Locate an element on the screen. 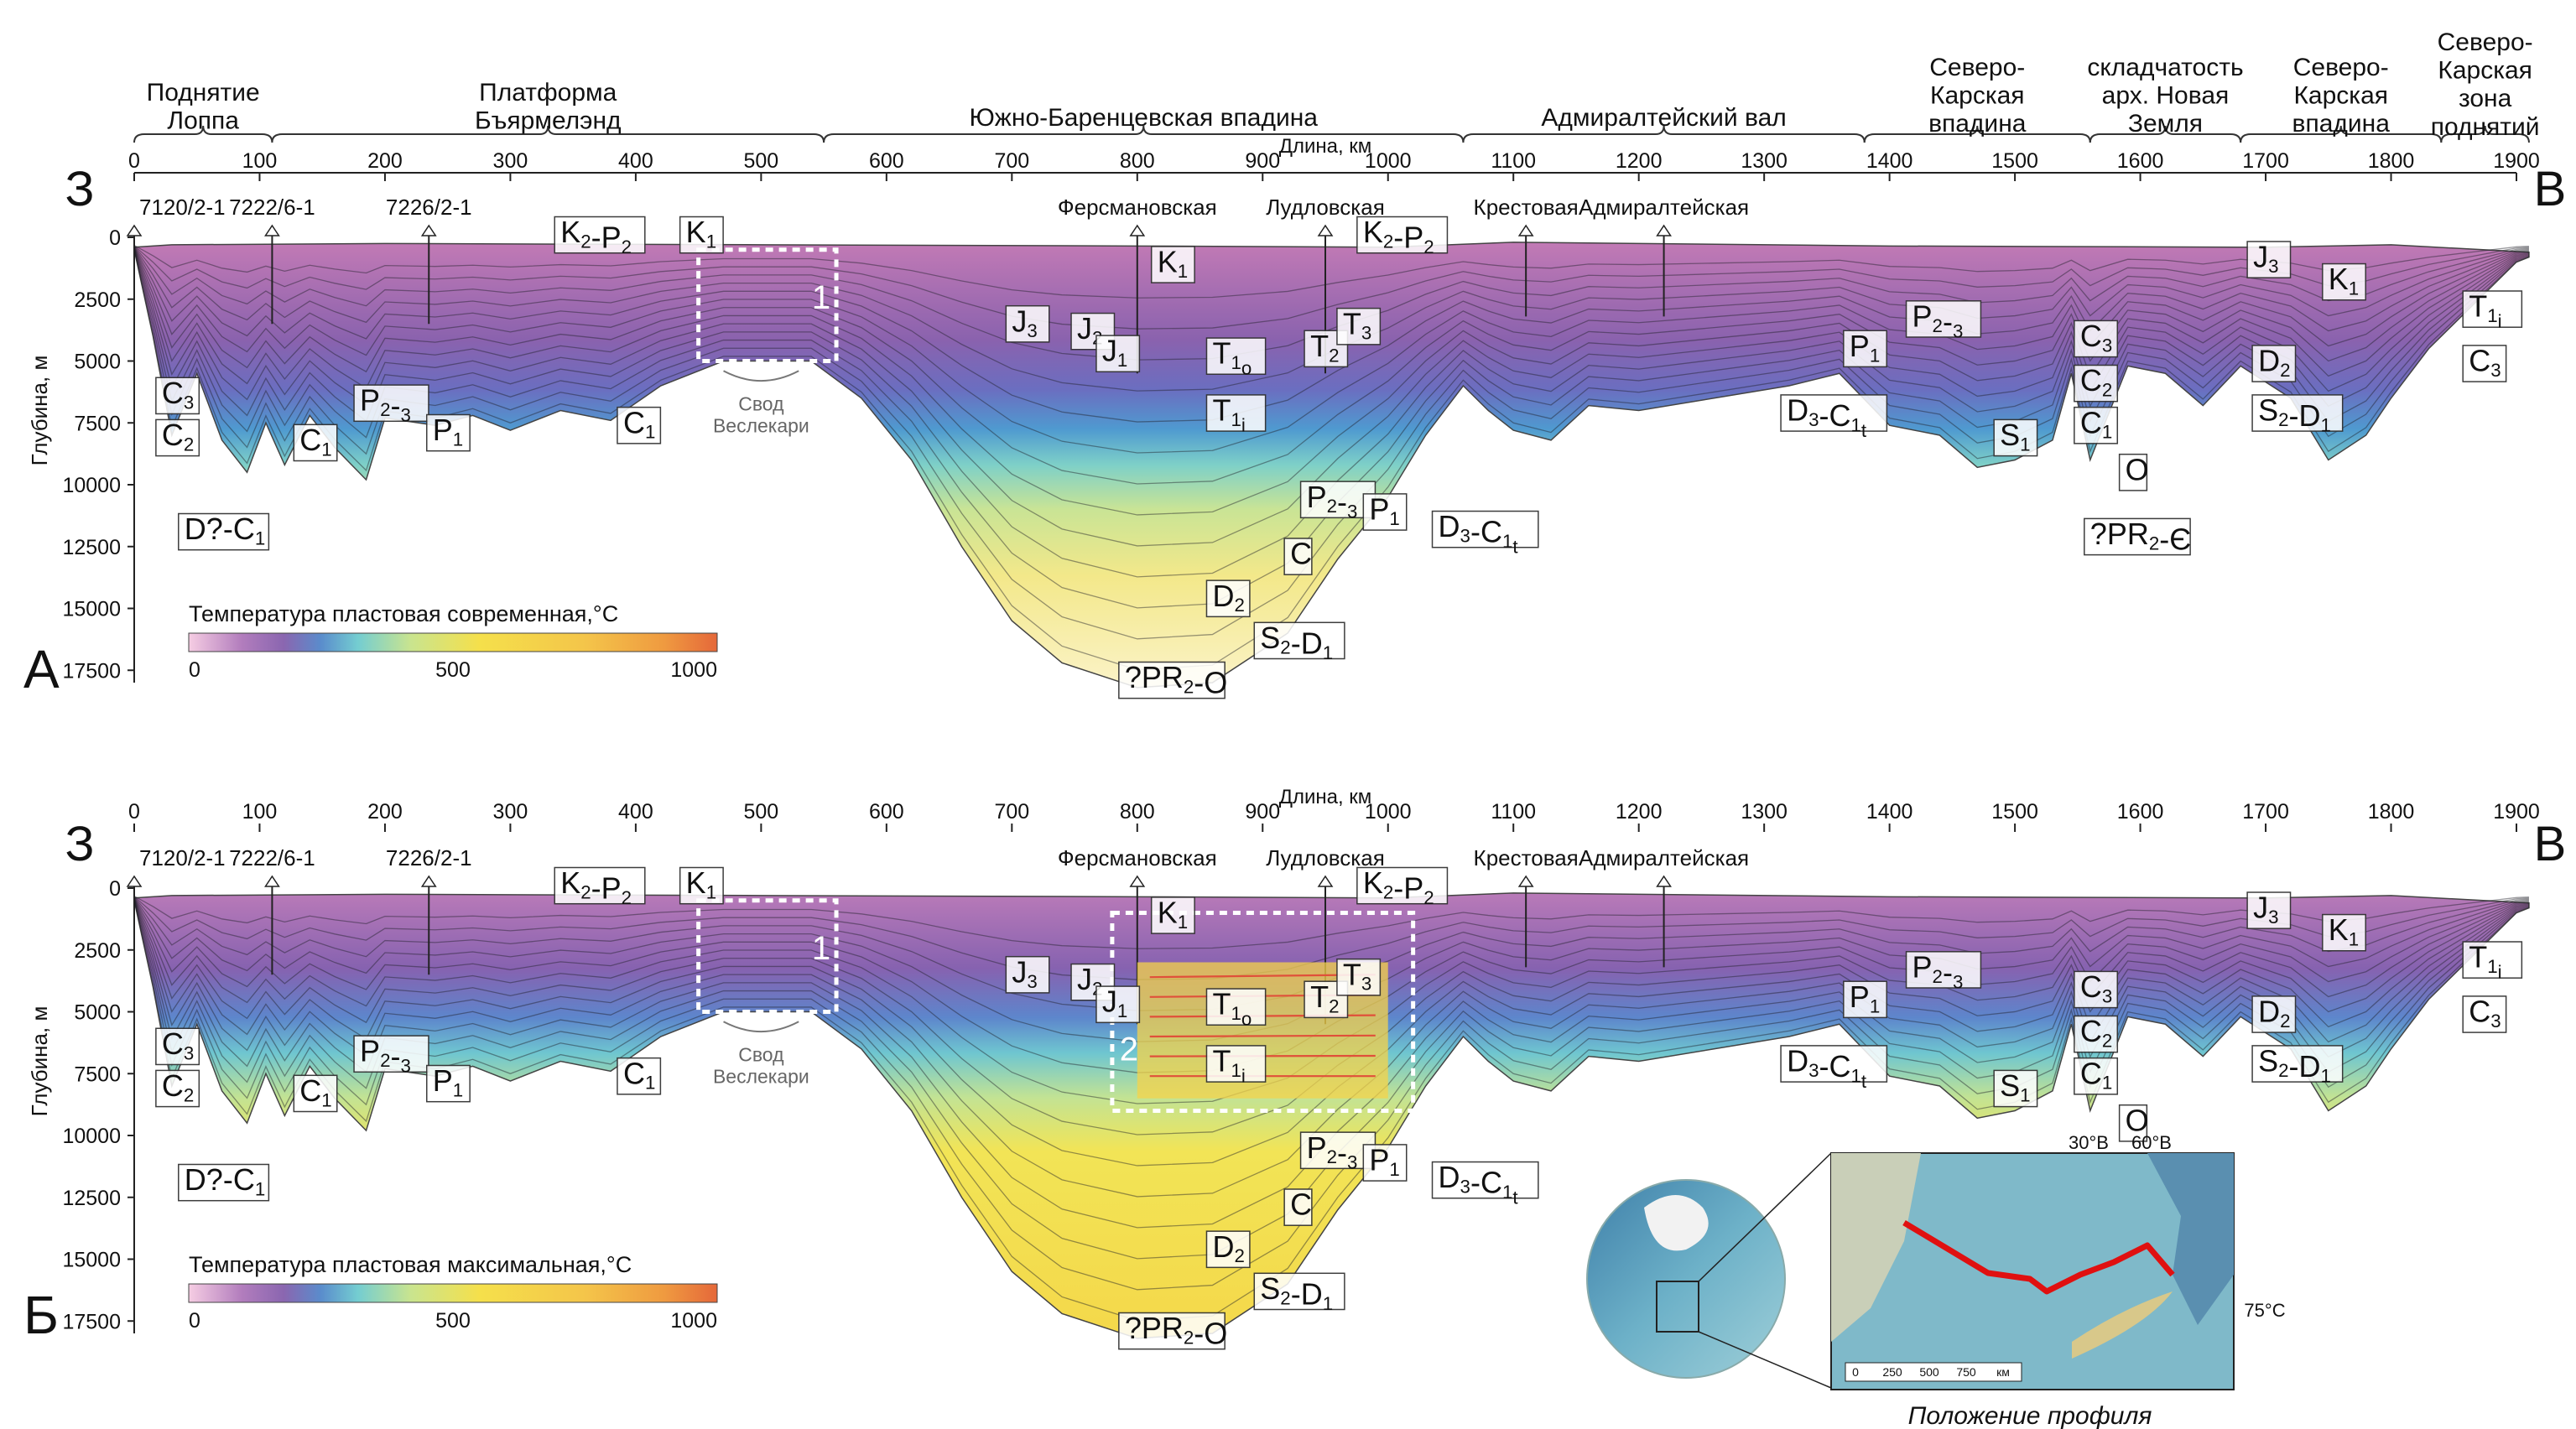  y-axis-title: Глубина, м is located at coordinates (39, 411).